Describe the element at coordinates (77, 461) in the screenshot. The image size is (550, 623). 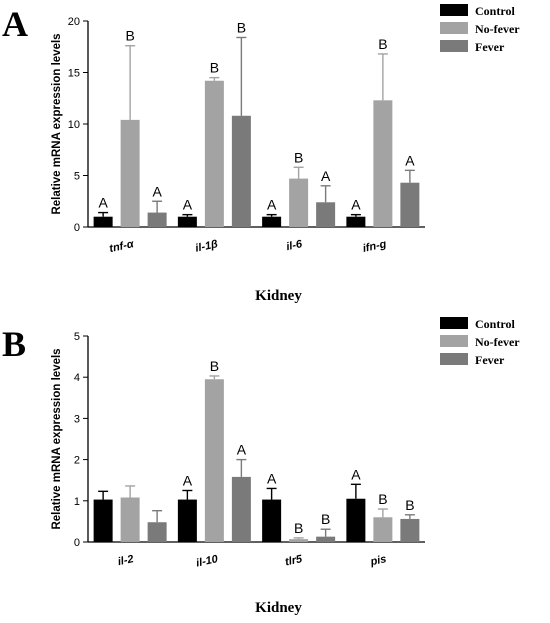
I see `panel-b-y-tick-label: 2` at that location.